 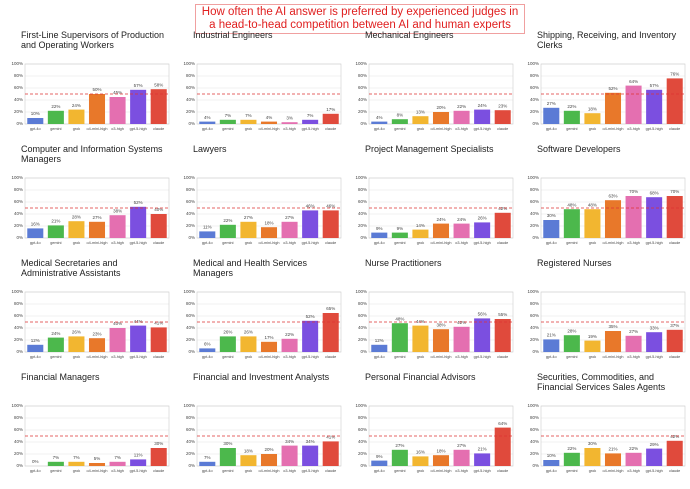 What do you see at coordinates (551, 103) in the screenshot?
I see `value-label: 27%` at bounding box center [551, 103].